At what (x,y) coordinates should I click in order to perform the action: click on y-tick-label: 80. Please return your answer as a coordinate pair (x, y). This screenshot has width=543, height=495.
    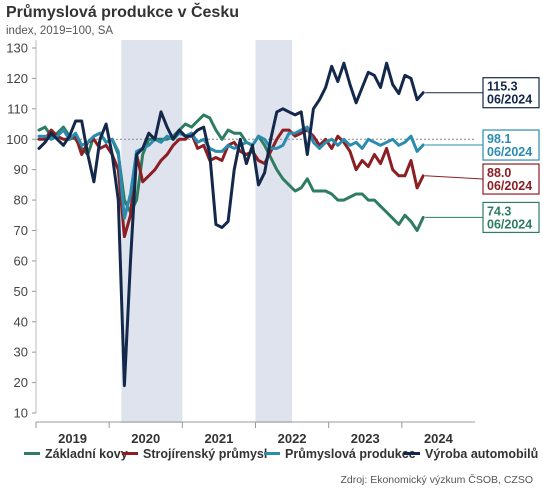
    Looking at the image, I should click on (21, 200).